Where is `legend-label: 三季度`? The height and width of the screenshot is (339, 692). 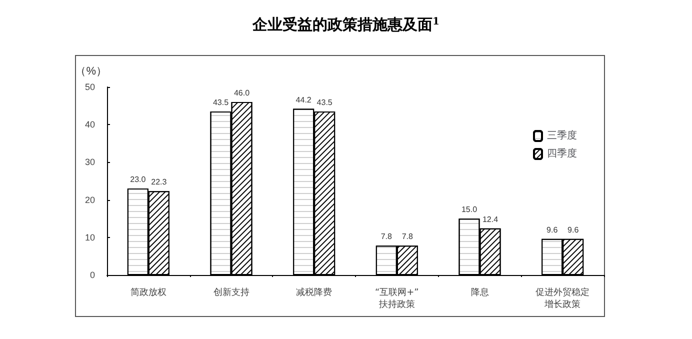
legend-label: 三季度 is located at coordinates (562, 136).